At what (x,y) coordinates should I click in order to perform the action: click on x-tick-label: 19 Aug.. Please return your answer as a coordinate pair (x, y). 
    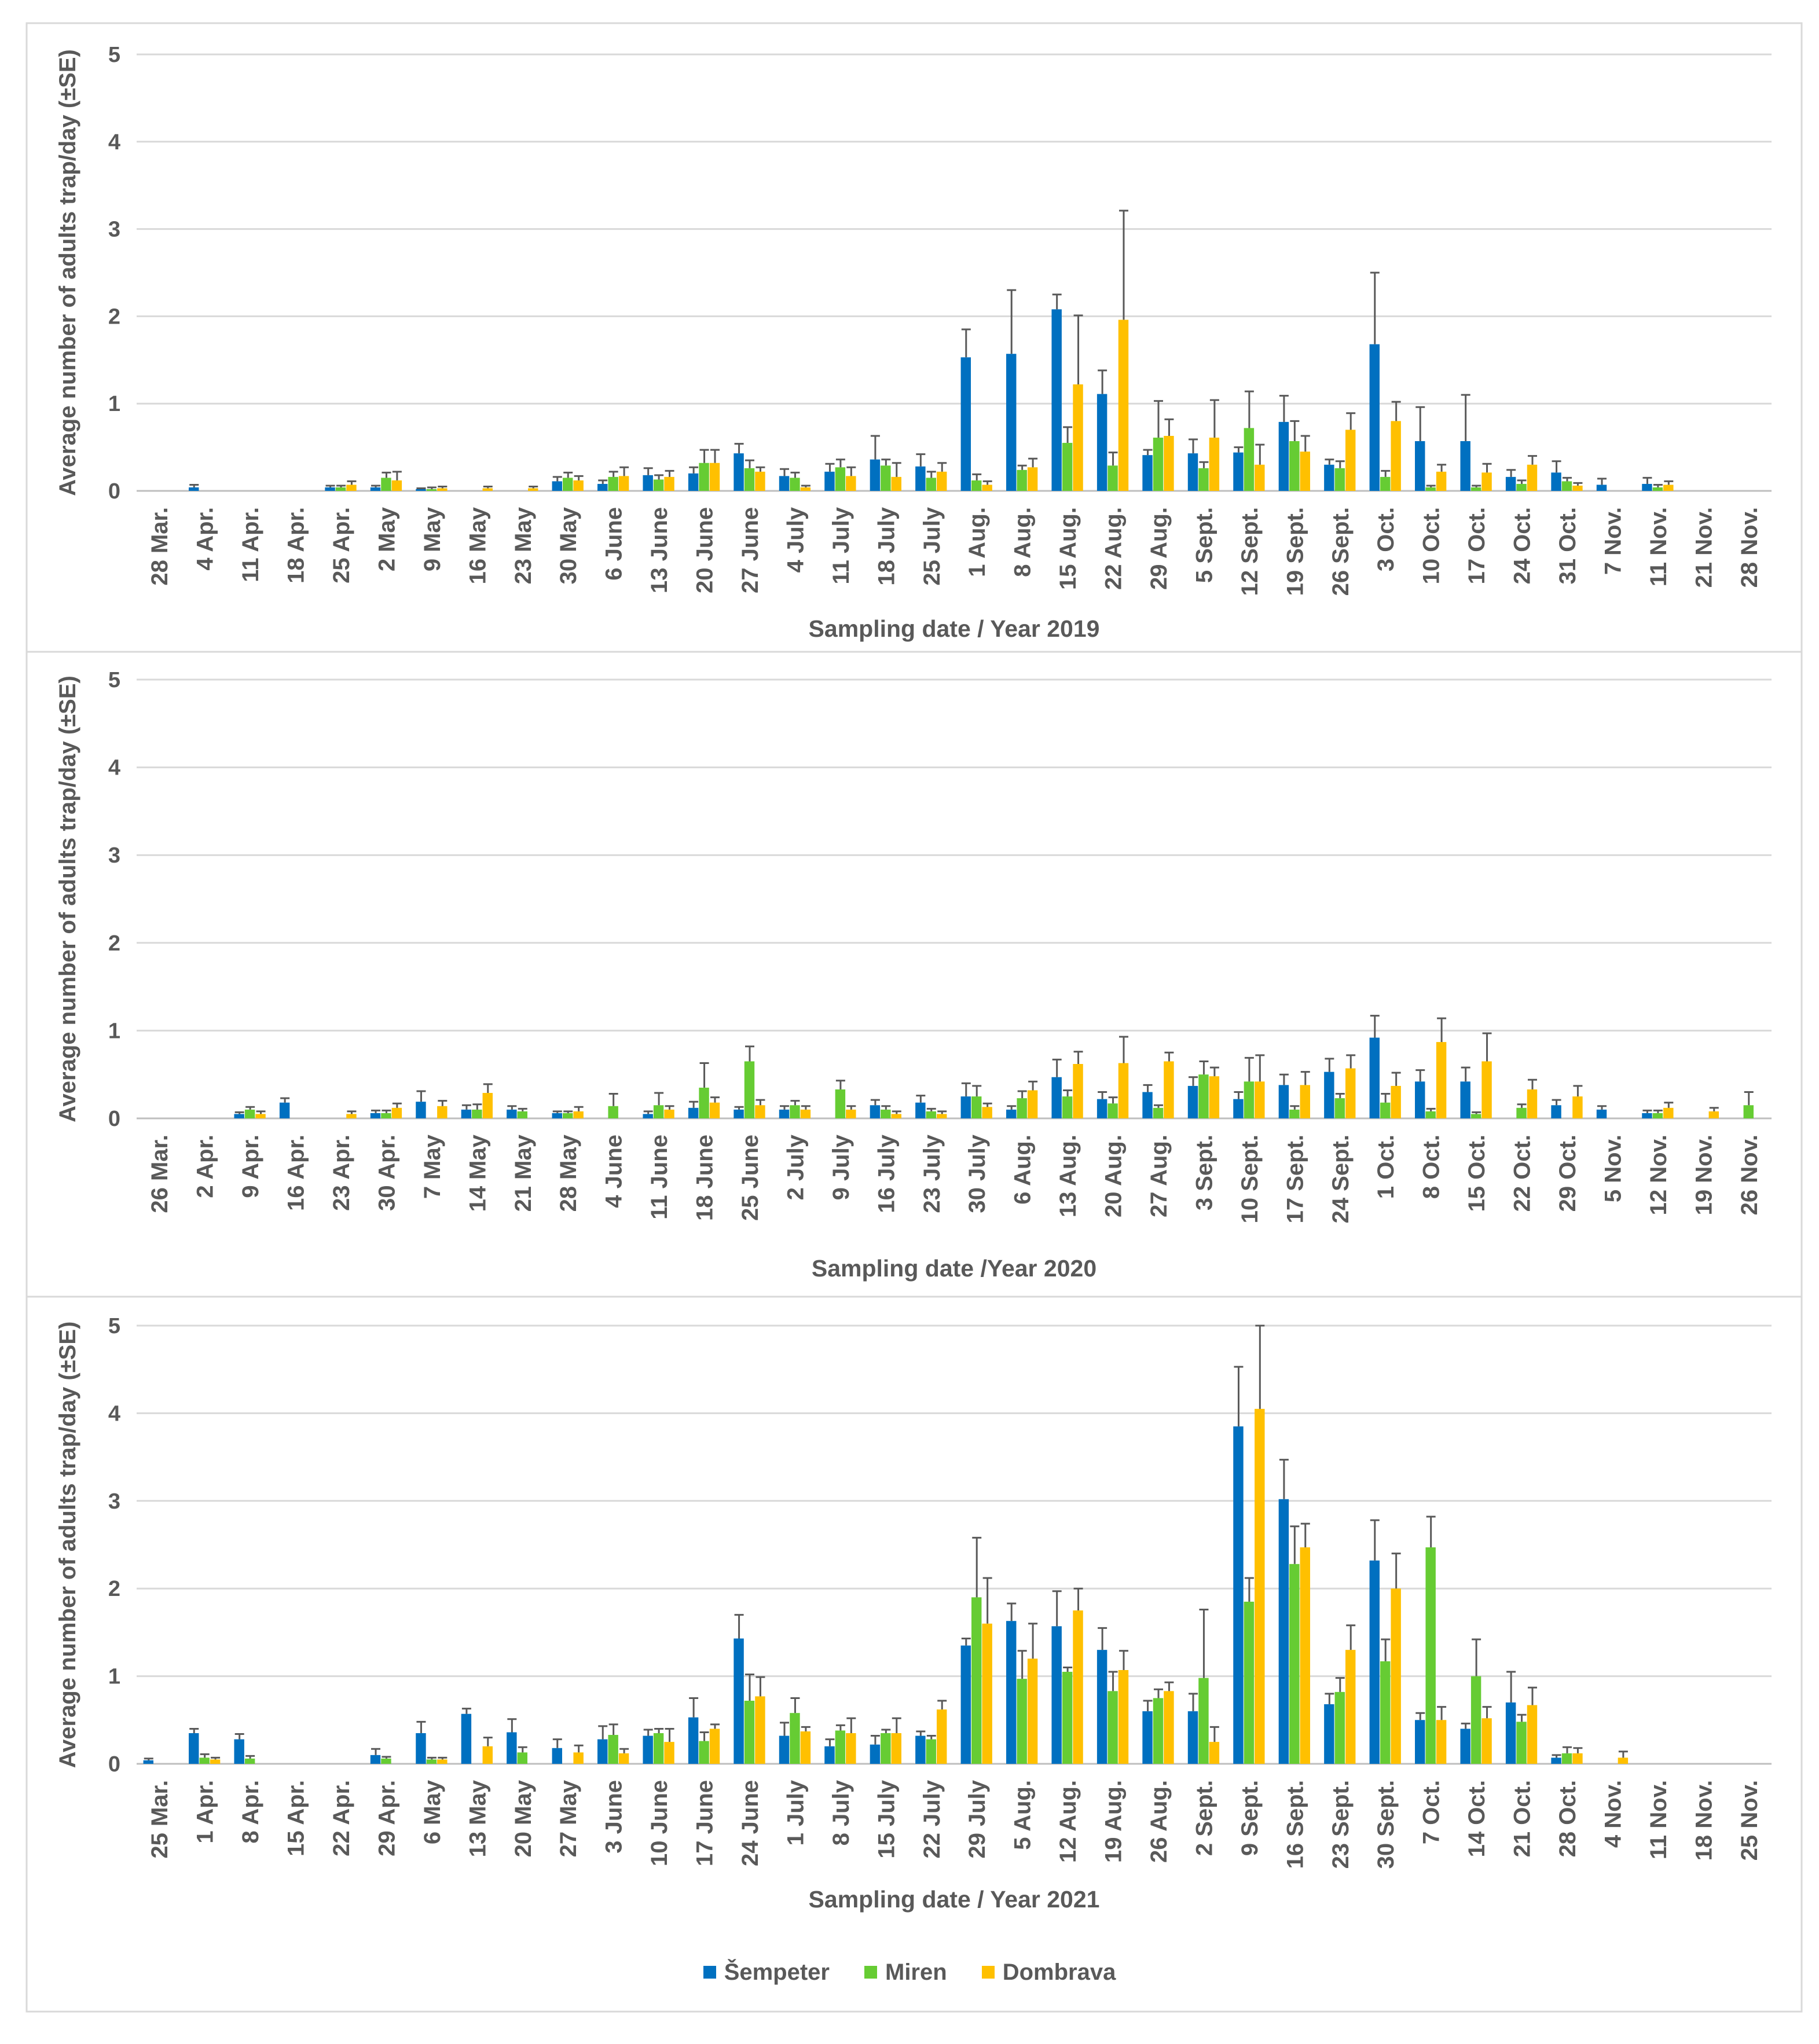
    Looking at the image, I should click on (1114, 1821).